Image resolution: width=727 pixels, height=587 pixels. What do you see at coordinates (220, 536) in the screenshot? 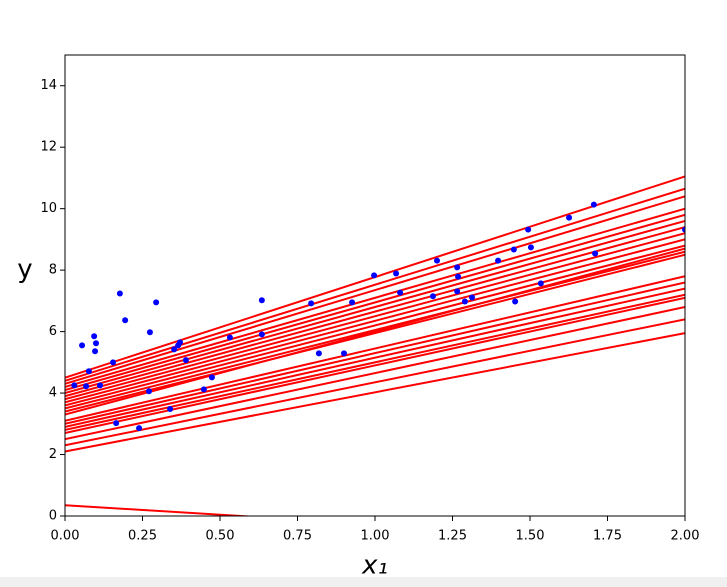
I see `x-tick-label: 0.50` at bounding box center [220, 536].